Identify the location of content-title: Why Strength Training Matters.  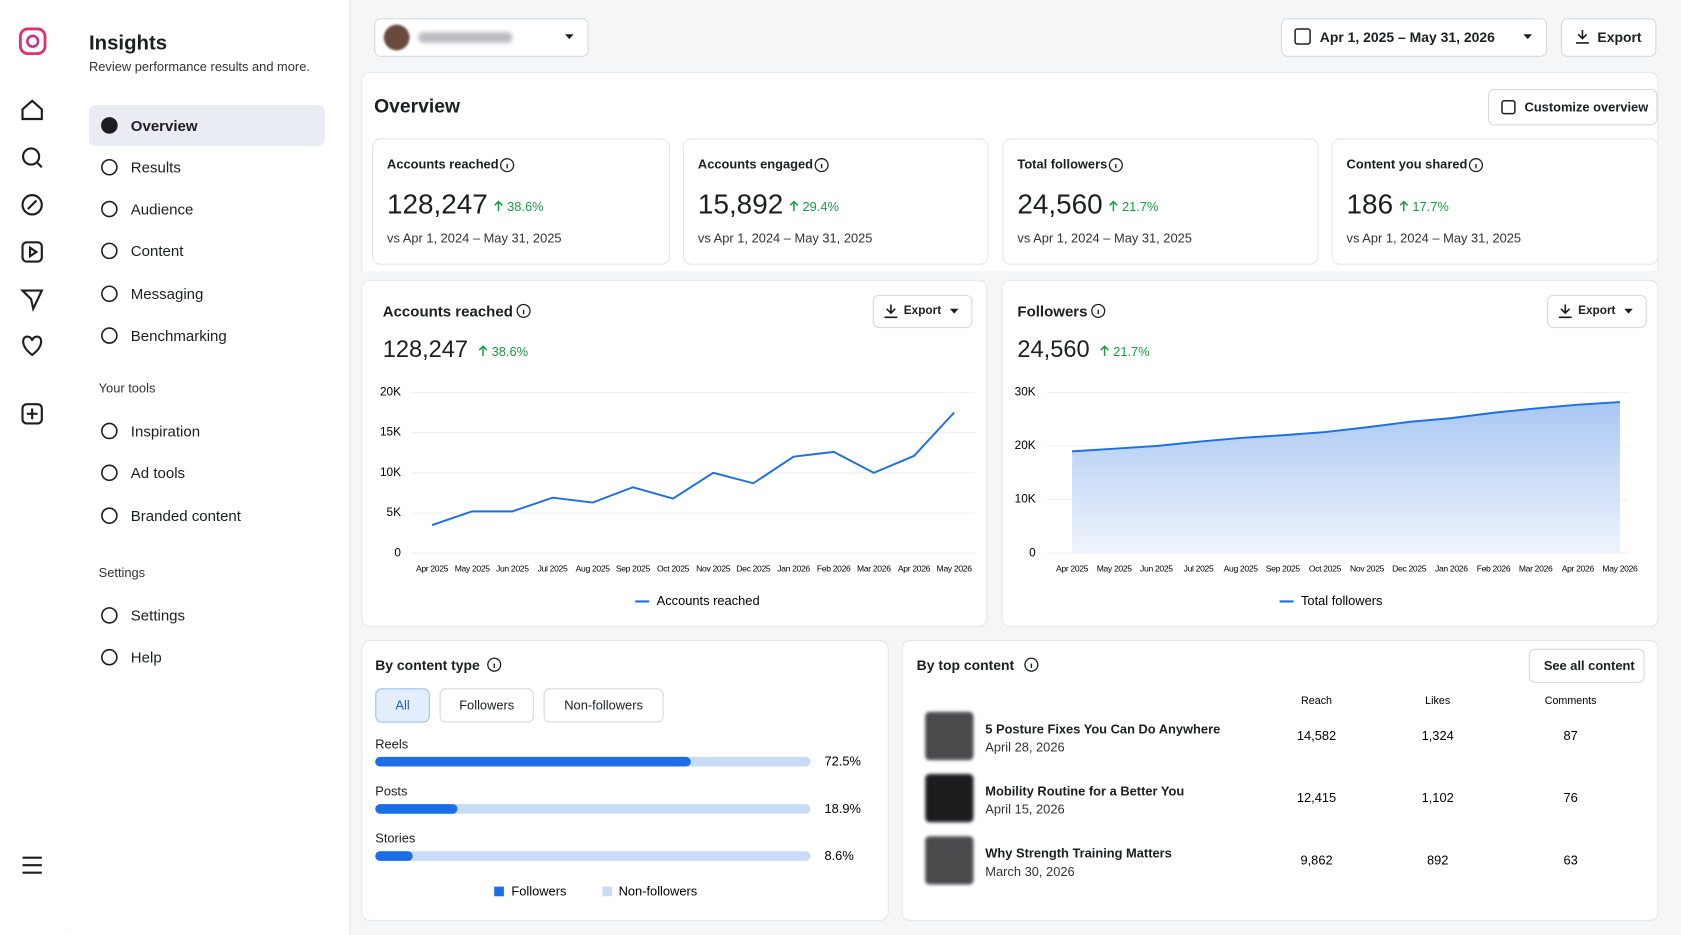
(1078, 853).